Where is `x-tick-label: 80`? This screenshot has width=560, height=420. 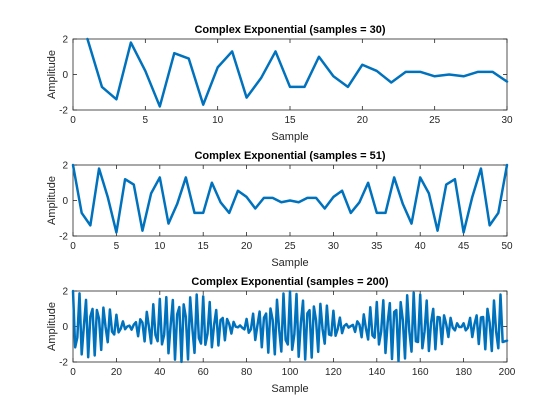
x-tick-label: 80 is located at coordinates (247, 372).